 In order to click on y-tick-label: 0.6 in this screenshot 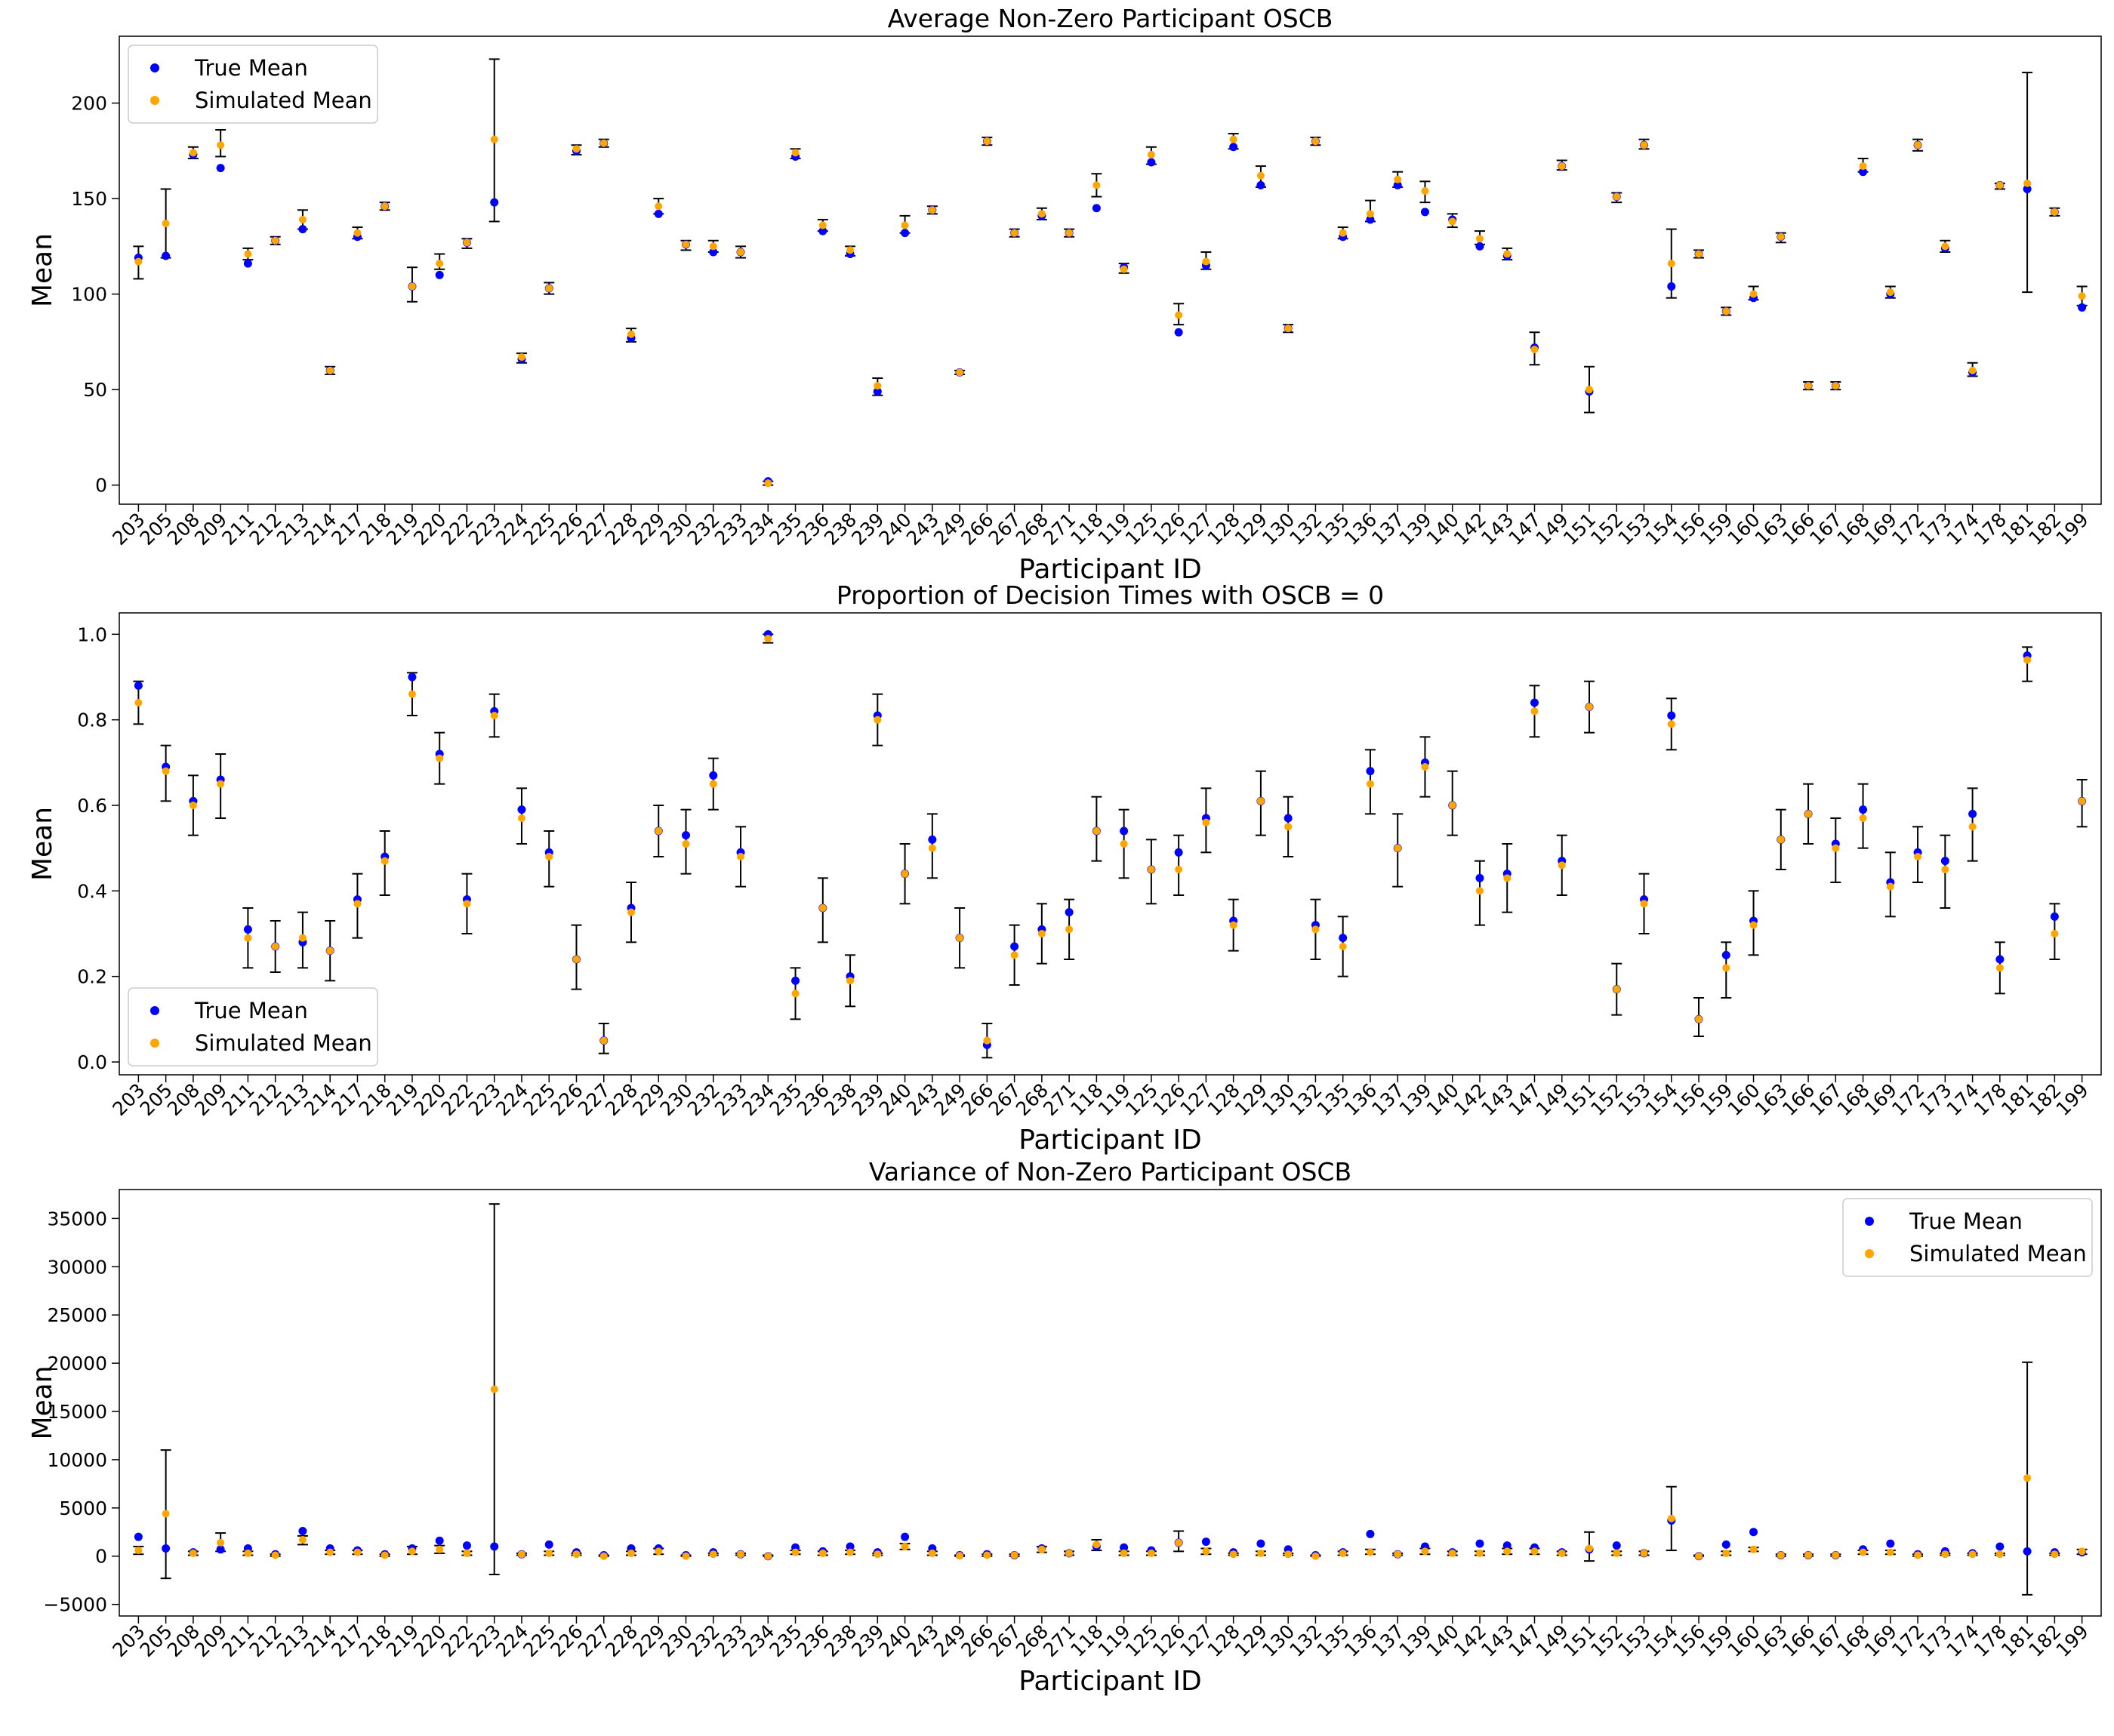, I will do `click(92, 806)`.